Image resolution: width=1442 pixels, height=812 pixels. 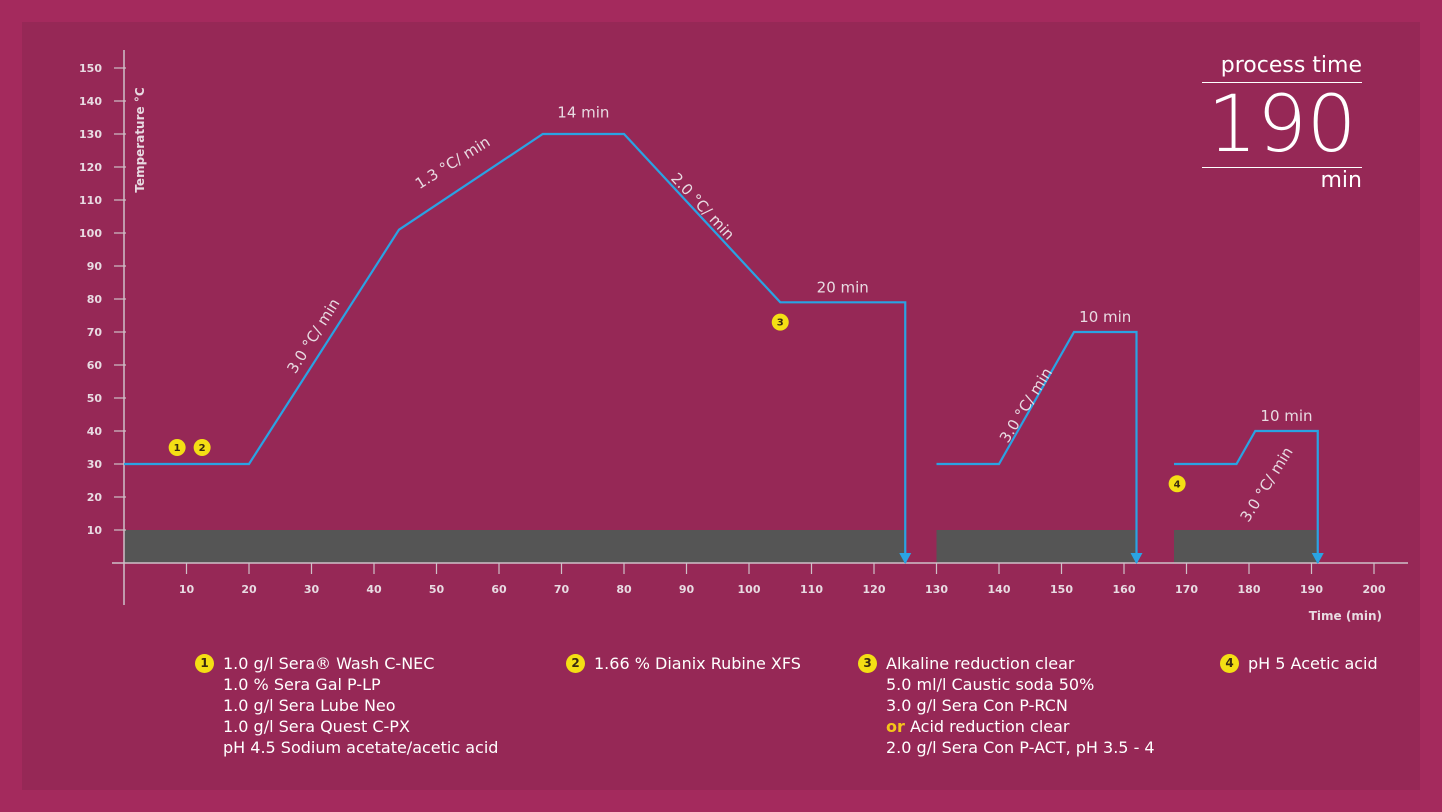 What do you see at coordinates (361, 747) in the screenshot?
I see `legend-line: pH 4.5 Sodium acetate/acetic acid` at bounding box center [361, 747].